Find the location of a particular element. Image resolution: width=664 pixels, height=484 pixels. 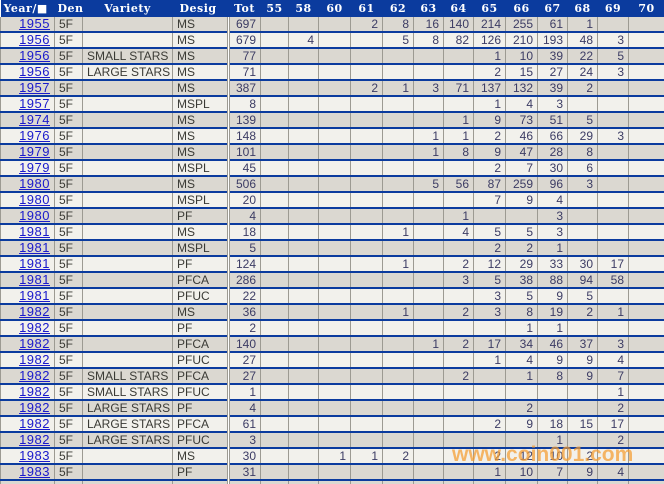

cell-grade-68: 22 is located at coordinates (582, 56).